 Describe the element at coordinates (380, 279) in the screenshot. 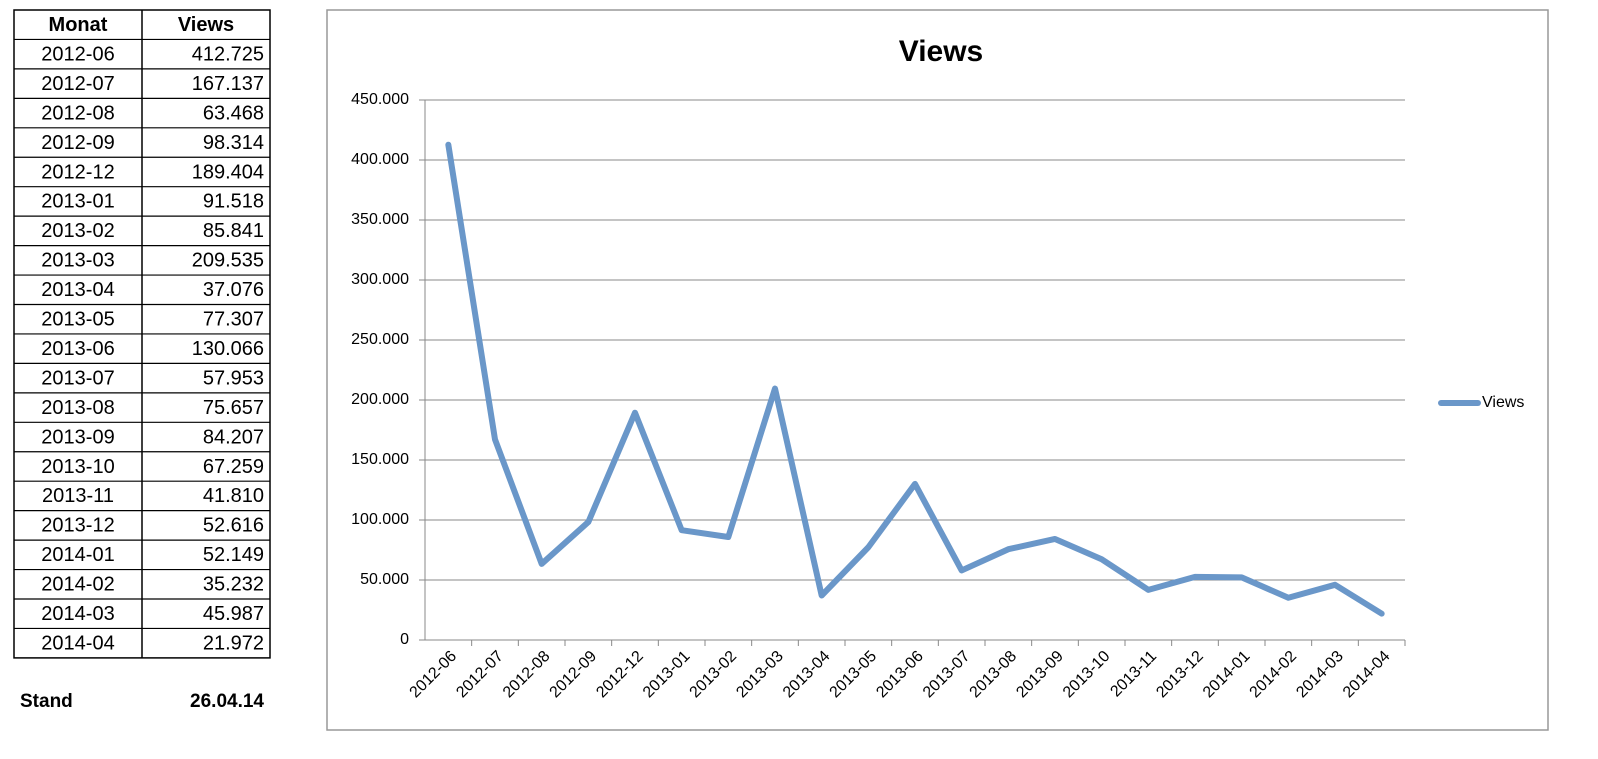

I see `y-tick-label: 300.000` at that location.